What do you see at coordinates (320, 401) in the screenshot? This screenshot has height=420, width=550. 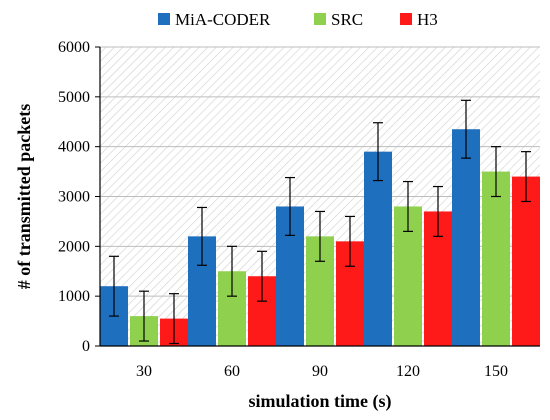 I see `x-axis-title: simulation time (s)` at bounding box center [320, 401].